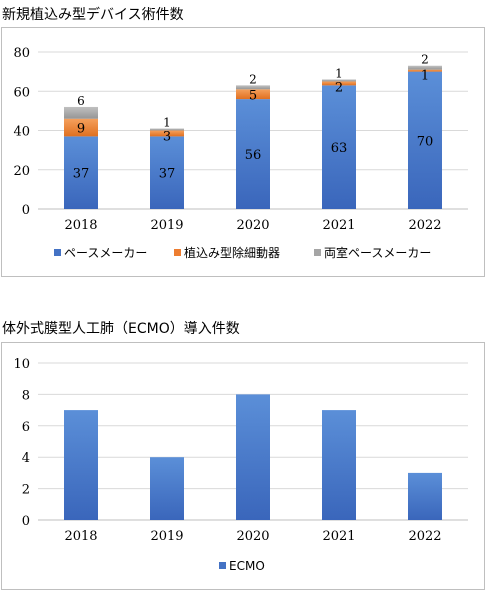  I want to click on legend-label: 両室ペースメーカー, so click(377, 252).